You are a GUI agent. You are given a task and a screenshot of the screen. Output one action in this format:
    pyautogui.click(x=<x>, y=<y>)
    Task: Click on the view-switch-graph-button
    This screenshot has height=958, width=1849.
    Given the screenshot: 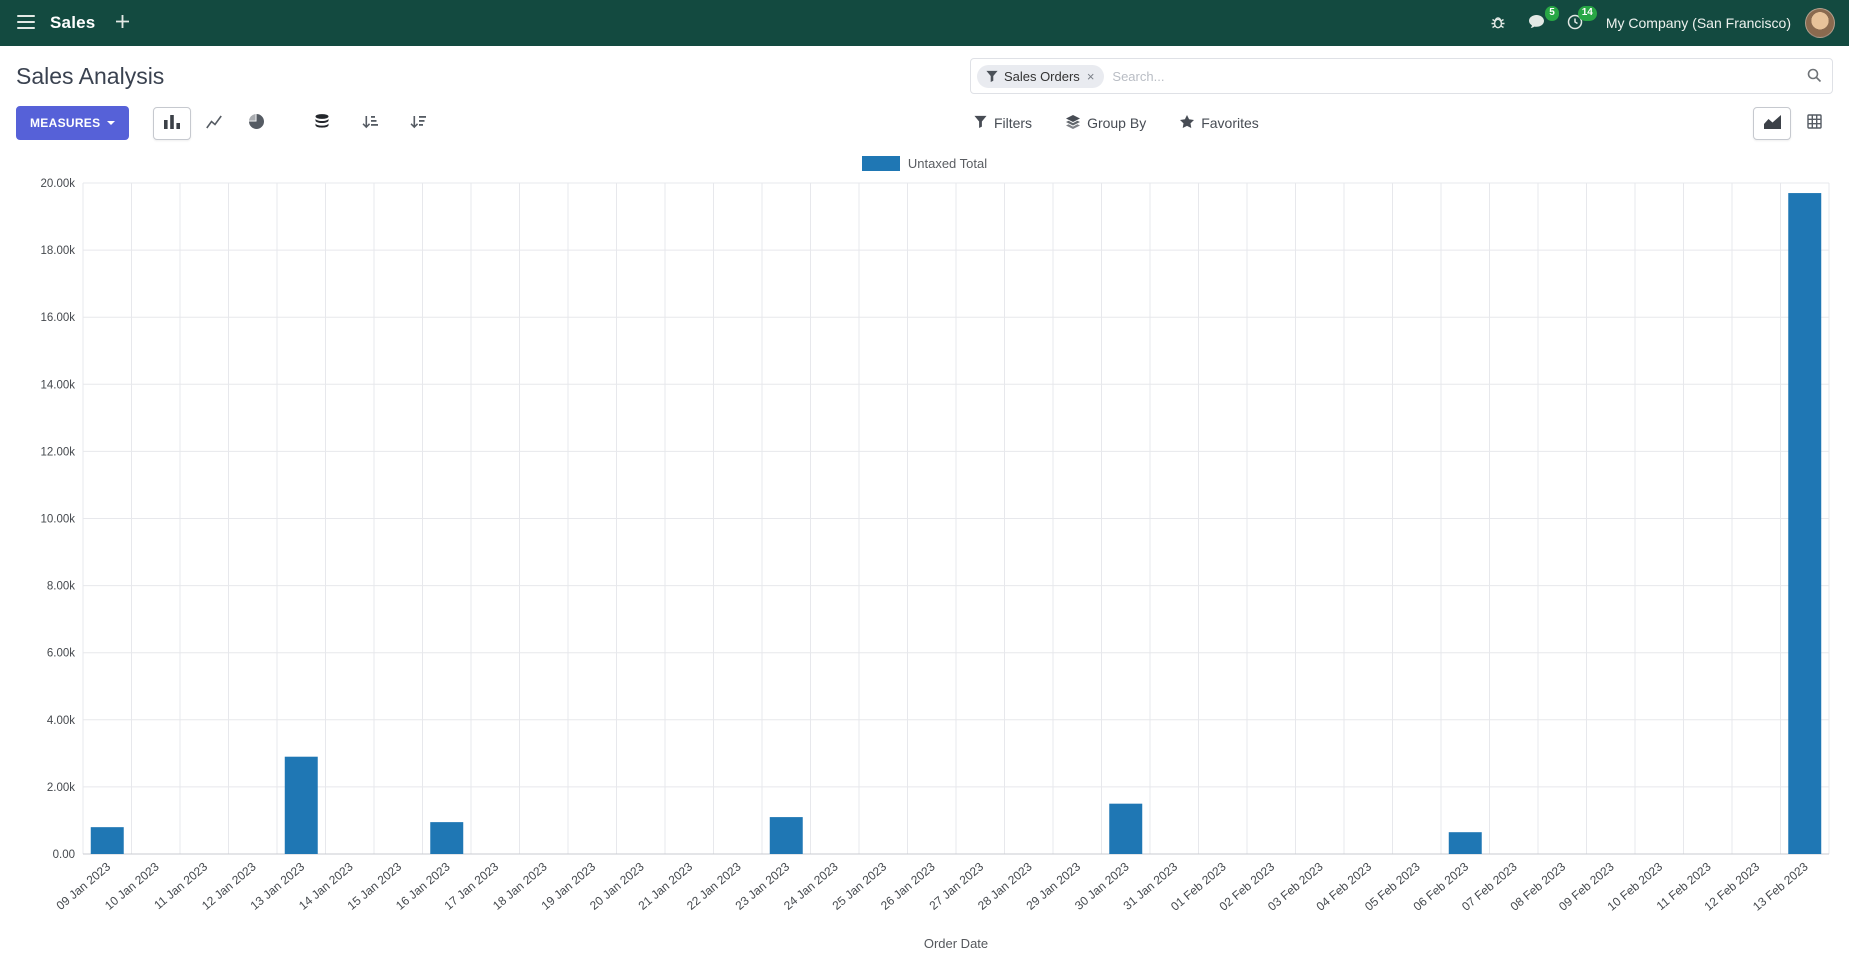 What is the action you would take?
    pyautogui.click(x=1772, y=123)
    